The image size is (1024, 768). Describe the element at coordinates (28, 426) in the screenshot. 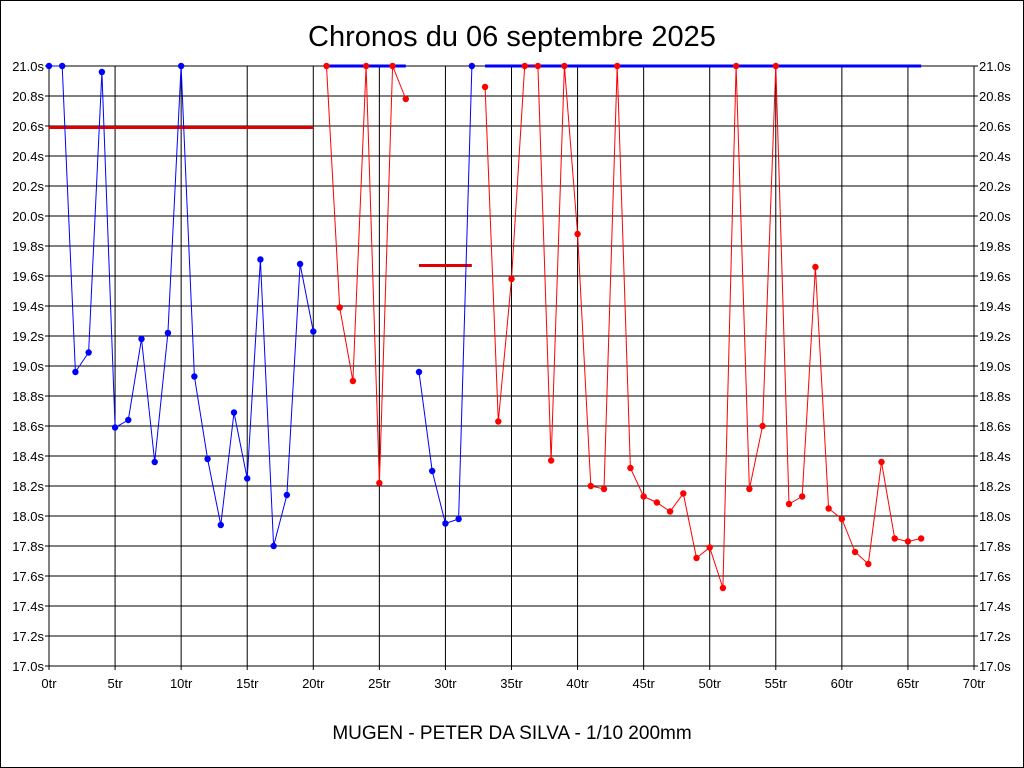

I see `y-tick-label: 18.6s` at that location.